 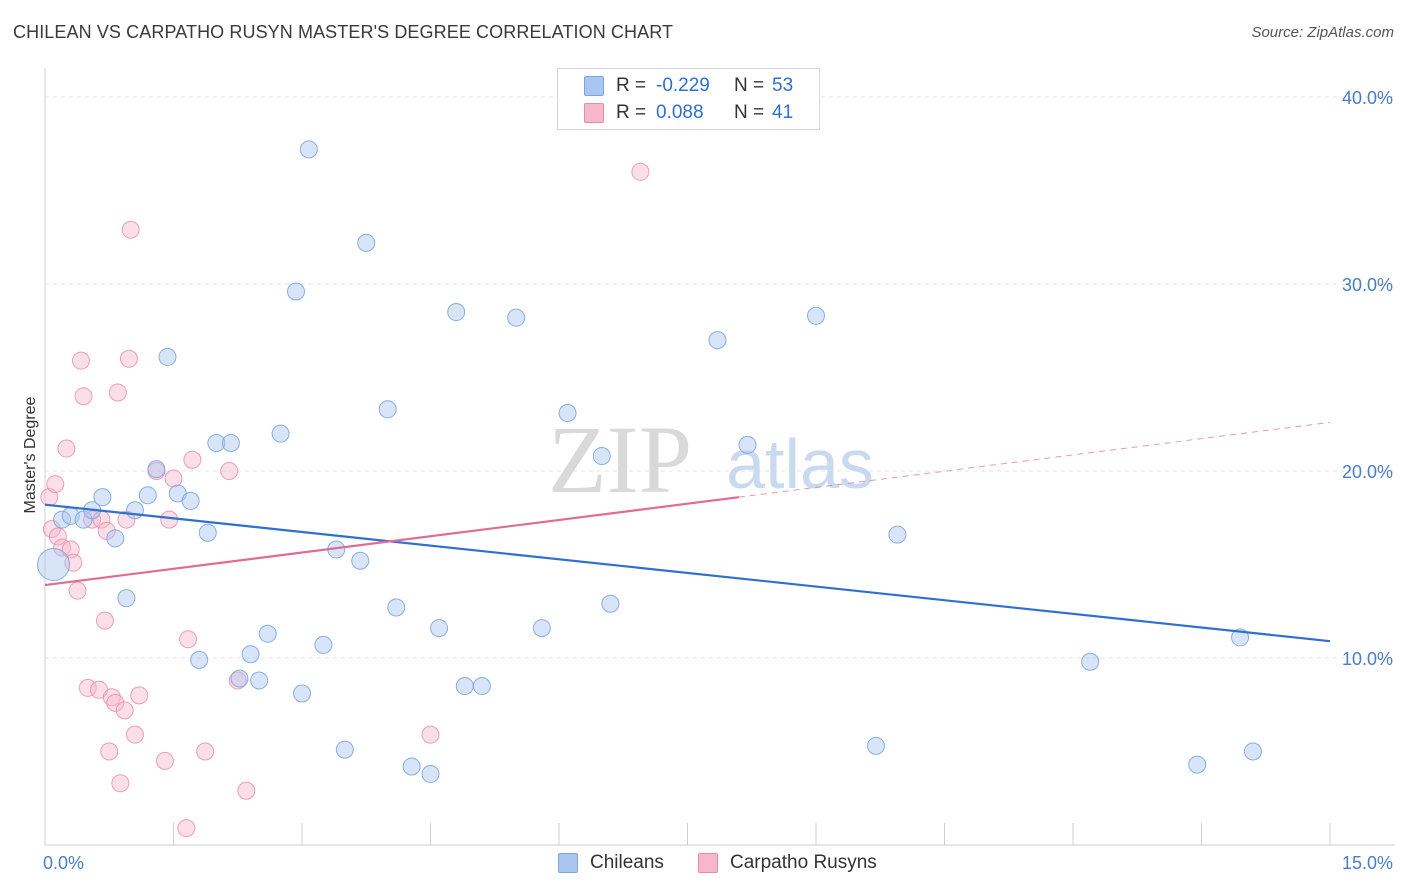 I want to click on watermark: ZIP atlas, so click(x=711, y=459).